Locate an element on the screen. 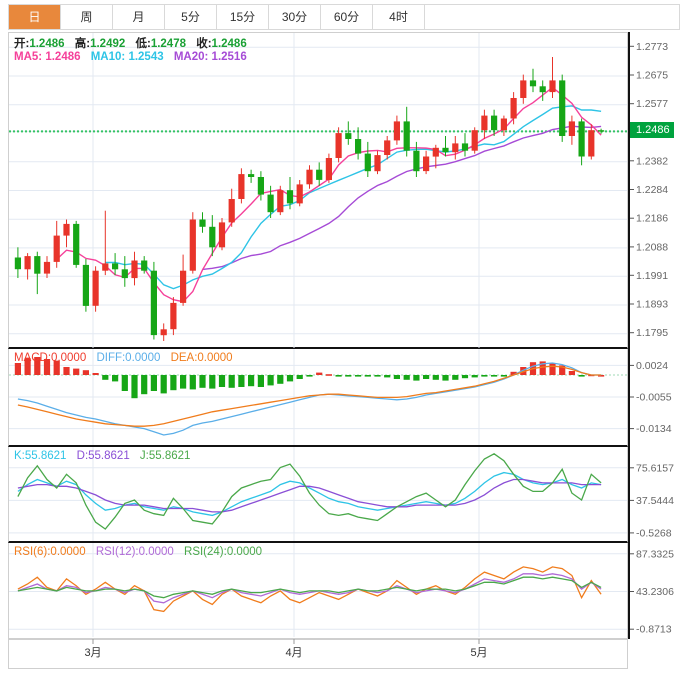  tab-4hour: 4时 is located at coordinates (399, 17).